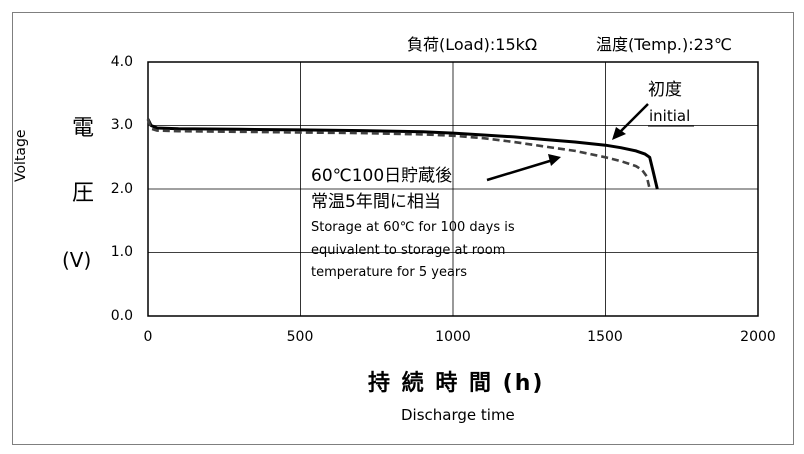 This screenshot has height=454, width=804. What do you see at coordinates (619, 133) in the screenshot?
I see `initial-arrow-head` at bounding box center [619, 133].